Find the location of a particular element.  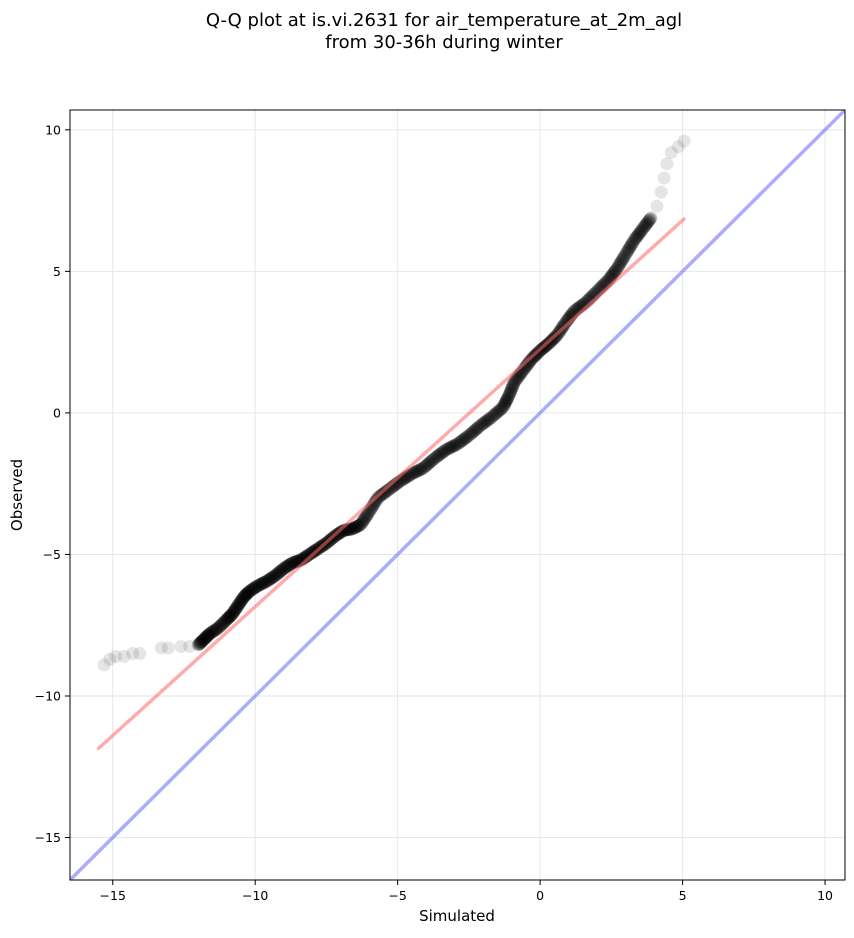

x-tick-label: 10 is located at coordinates (825, 895).